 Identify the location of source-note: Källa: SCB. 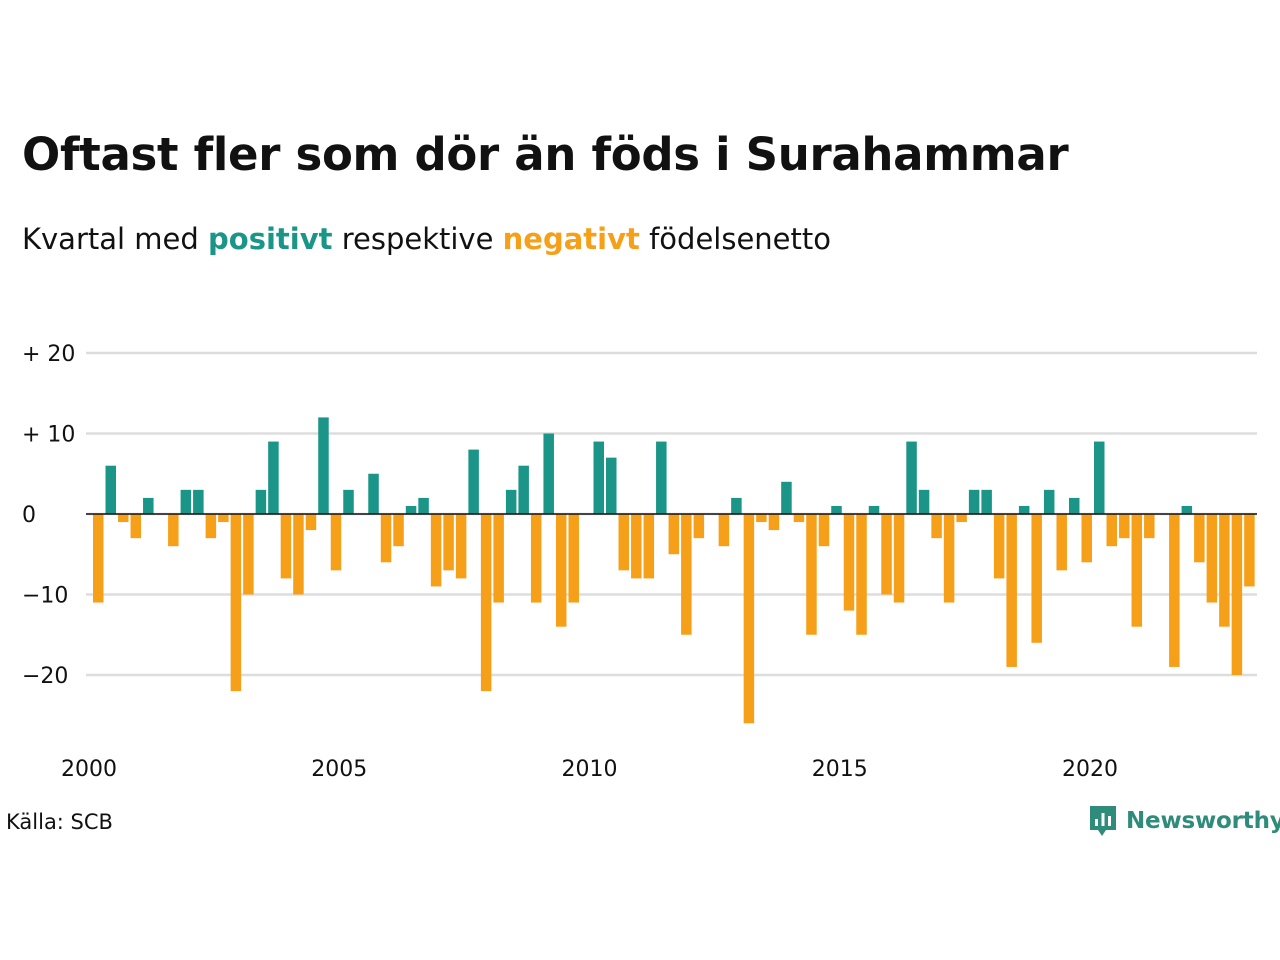
(59, 822).